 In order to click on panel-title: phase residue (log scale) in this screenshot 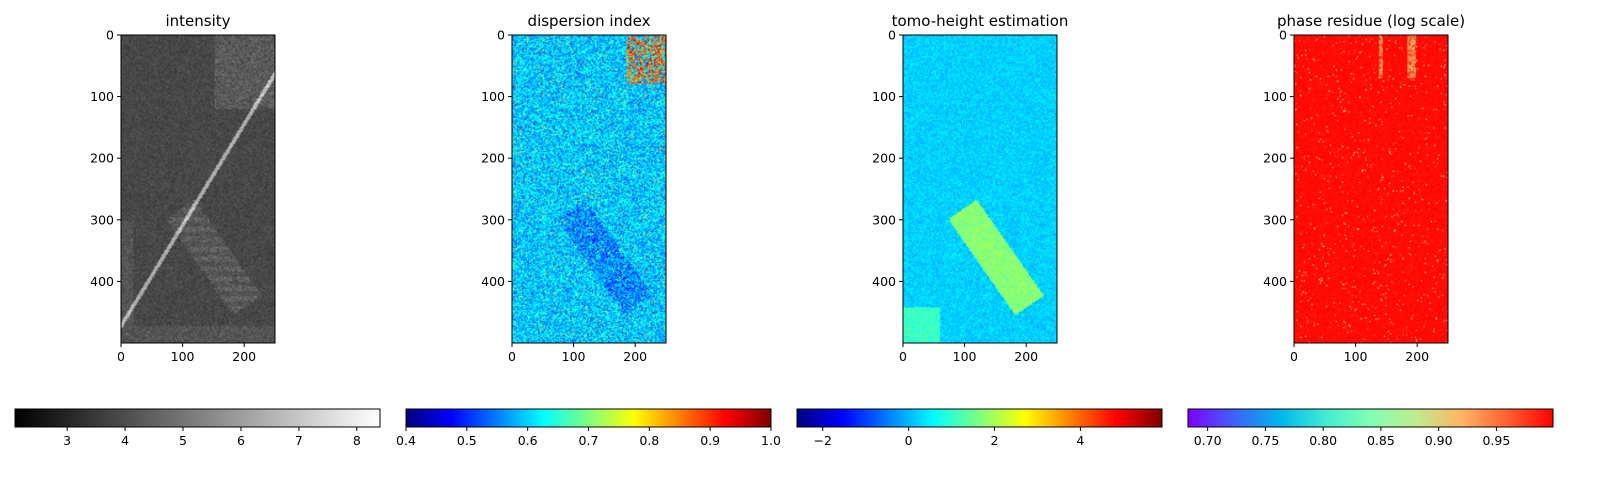, I will do `click(1371, 21)`.